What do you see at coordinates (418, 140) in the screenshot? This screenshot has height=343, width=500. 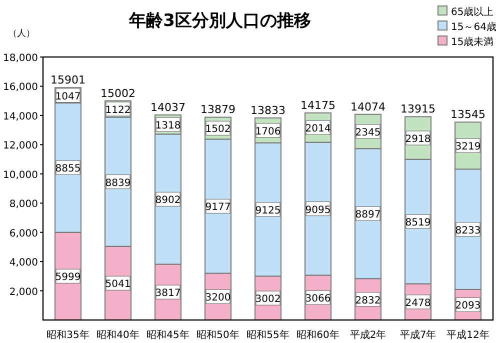 I see `data-label: 2918` at bounding box center [418, 140].